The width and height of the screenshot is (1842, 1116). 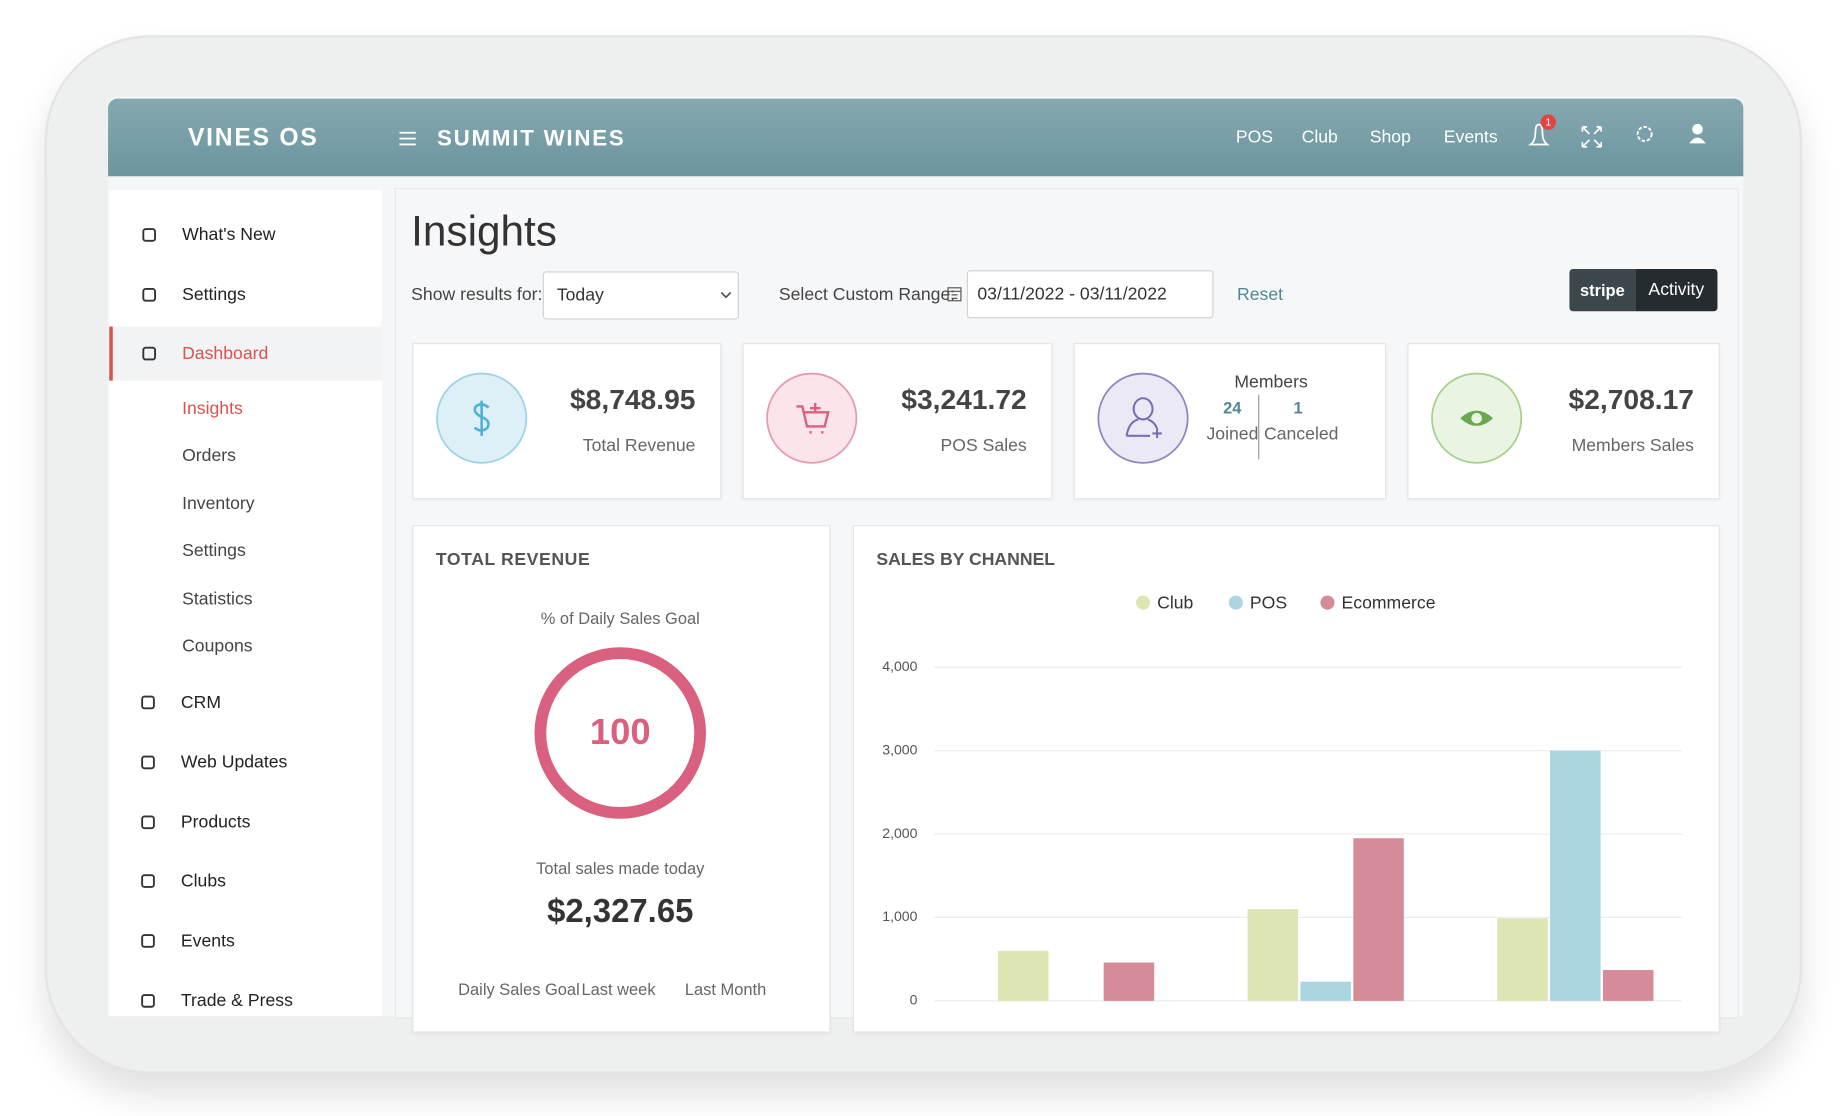 I want to click on card-label: Total Revenue, so click(x=639, y=445).